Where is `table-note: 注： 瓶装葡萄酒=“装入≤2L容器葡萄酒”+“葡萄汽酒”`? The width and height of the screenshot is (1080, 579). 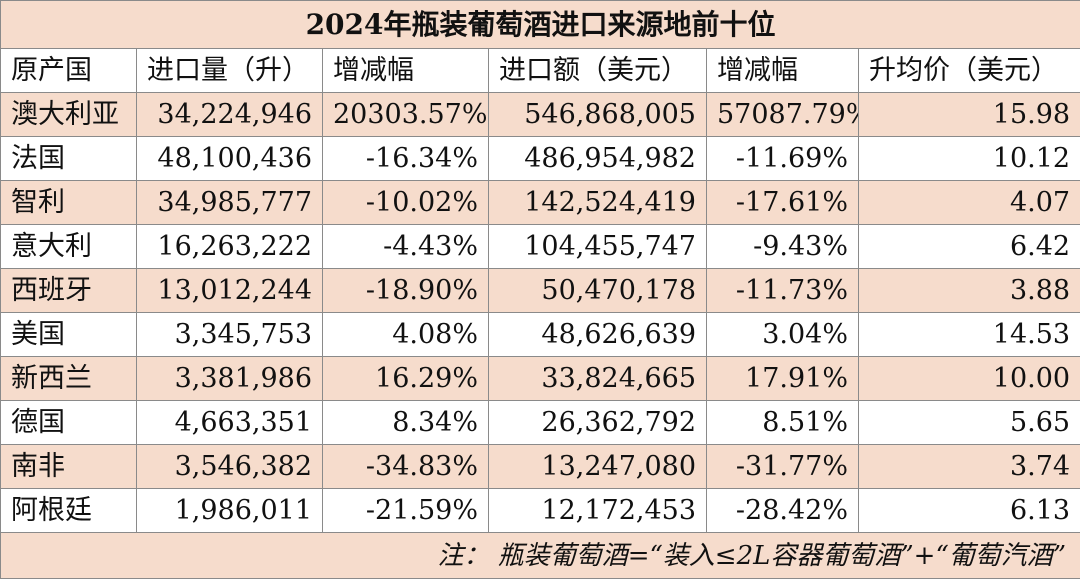
table-note: 注： 瓶装葡萄酒=“装入≤2L容器葡萄酒”+“葡萄汽酒” is located at coordinates (540, 556).